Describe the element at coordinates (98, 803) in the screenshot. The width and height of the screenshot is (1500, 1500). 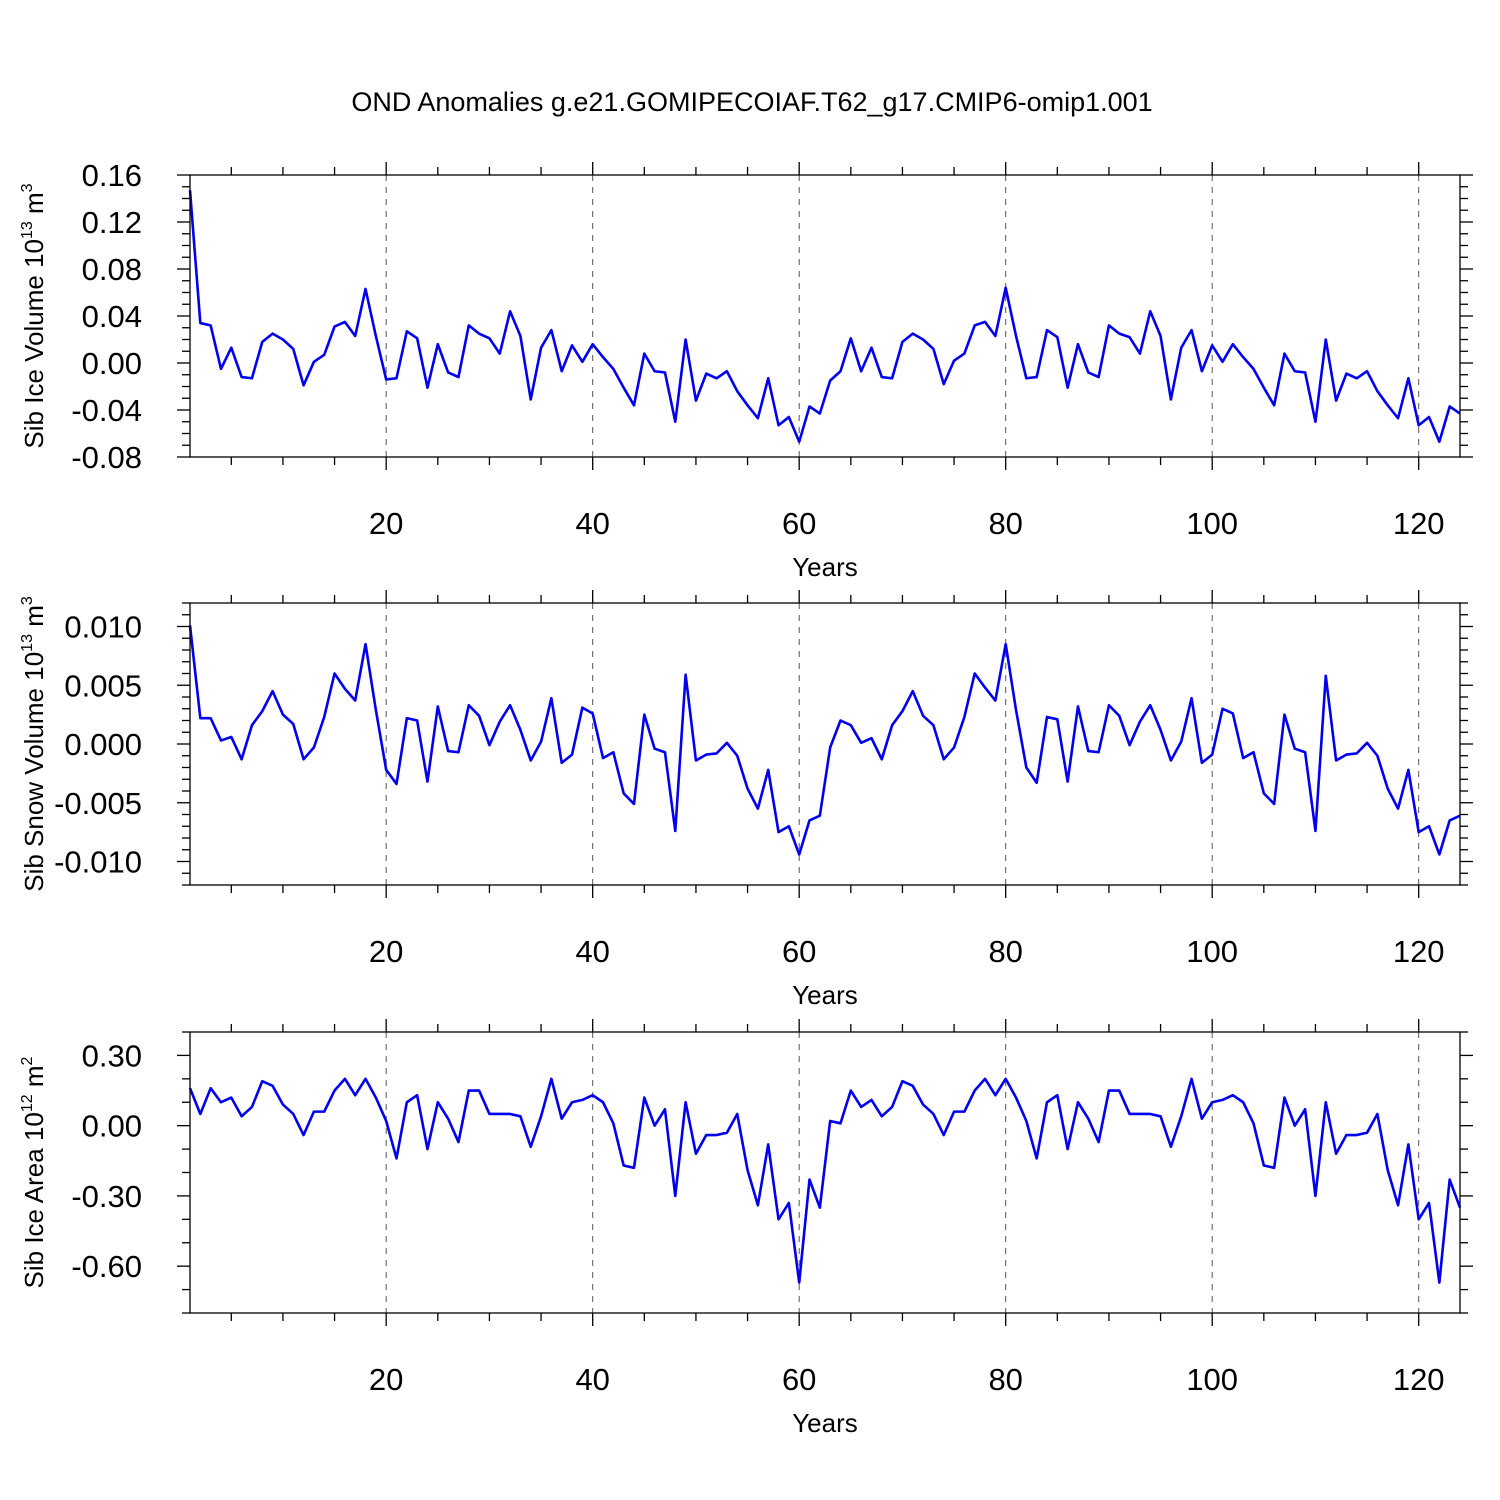
I see `y-tick-label: -0.005` at that location.